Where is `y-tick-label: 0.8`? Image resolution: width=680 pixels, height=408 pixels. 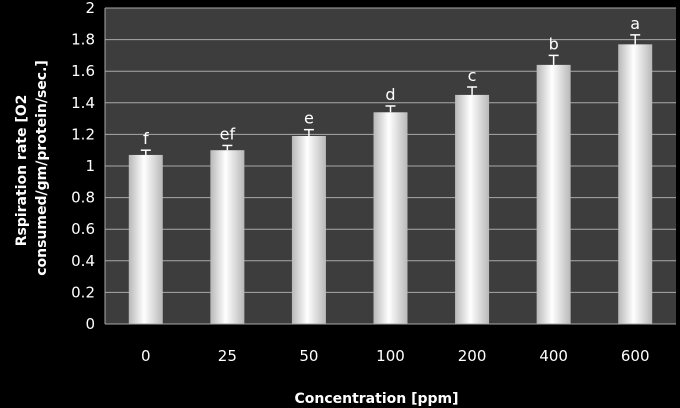
y-tick-label: 0.8 is located at coordinates (83, 198).